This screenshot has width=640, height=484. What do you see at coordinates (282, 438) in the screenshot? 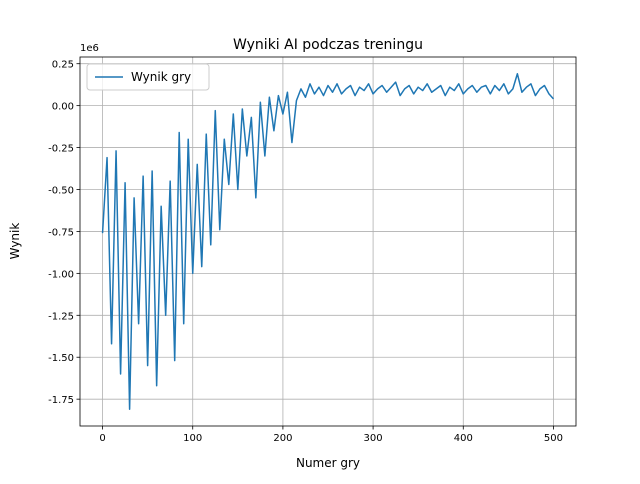
I see `x-tick-label: 200` at bounding box center [282, 438].